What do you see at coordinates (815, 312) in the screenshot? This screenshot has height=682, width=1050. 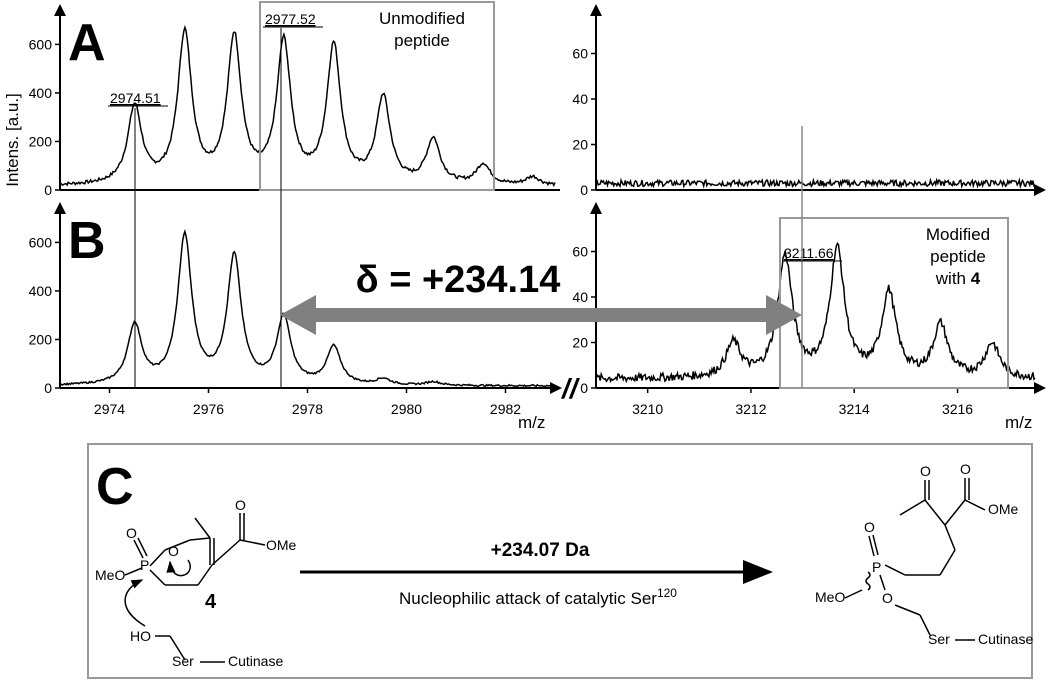 I see `spectrum-b-right` at bounding box center [815, 312].